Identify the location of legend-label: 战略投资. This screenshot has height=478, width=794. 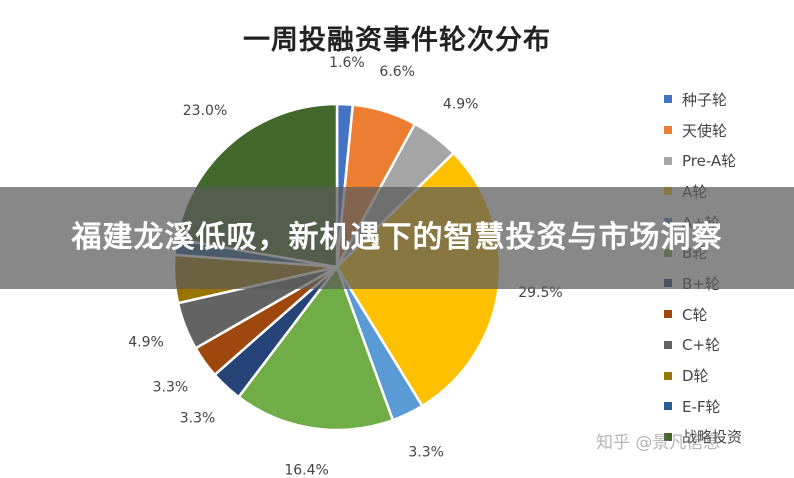
(712, 437).